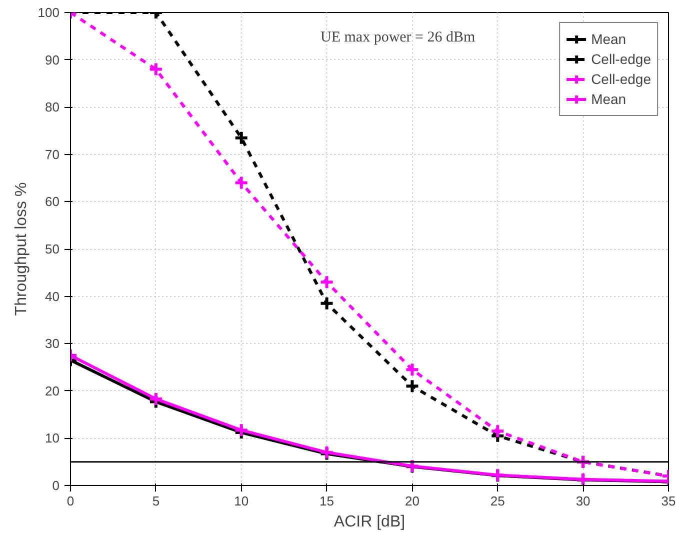 This screenshot has height=542, width=683. I want to click on y-tick-label: 20, so click(52, 390).